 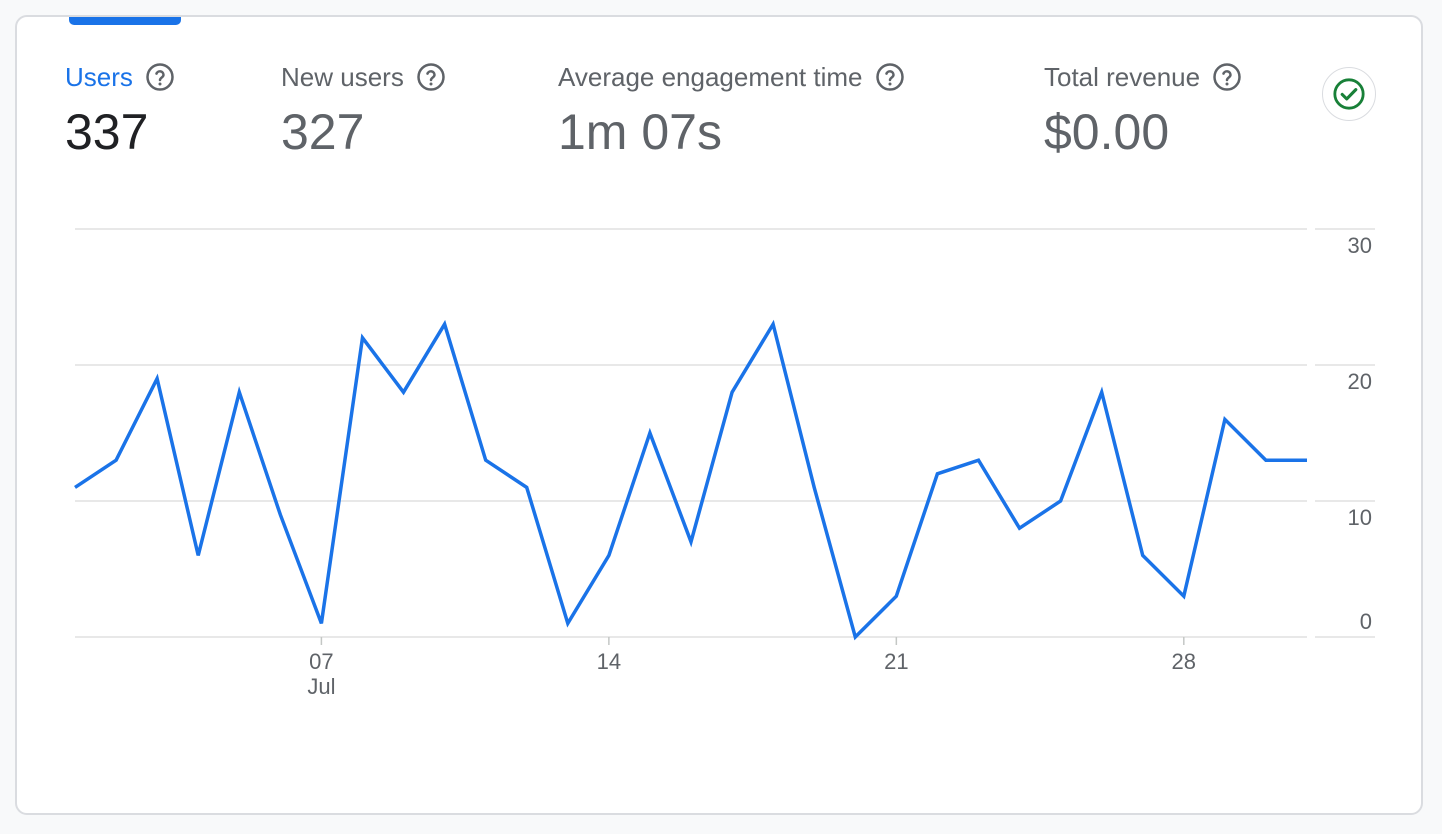 I want to click on y-tick-label: 0, so click(x=1366, y=621).